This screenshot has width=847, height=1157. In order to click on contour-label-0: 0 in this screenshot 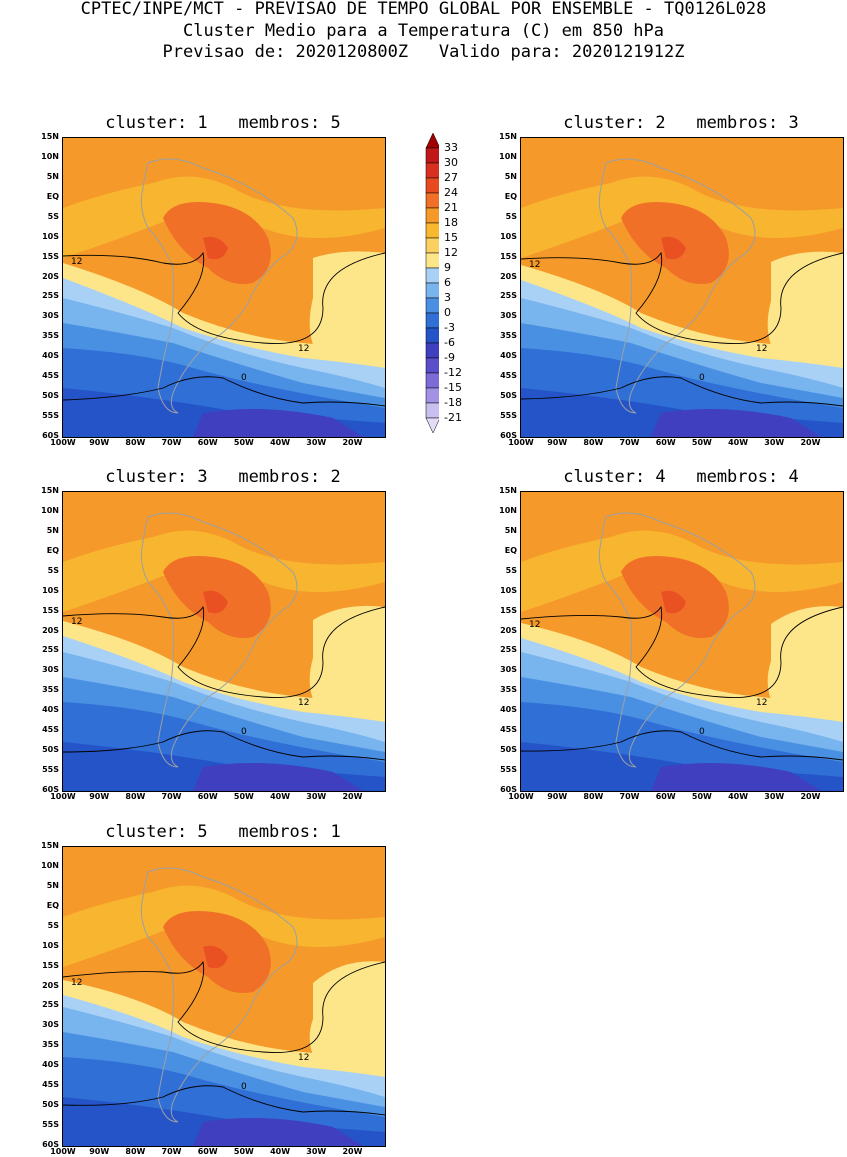, I will do `click(702, 378)`.